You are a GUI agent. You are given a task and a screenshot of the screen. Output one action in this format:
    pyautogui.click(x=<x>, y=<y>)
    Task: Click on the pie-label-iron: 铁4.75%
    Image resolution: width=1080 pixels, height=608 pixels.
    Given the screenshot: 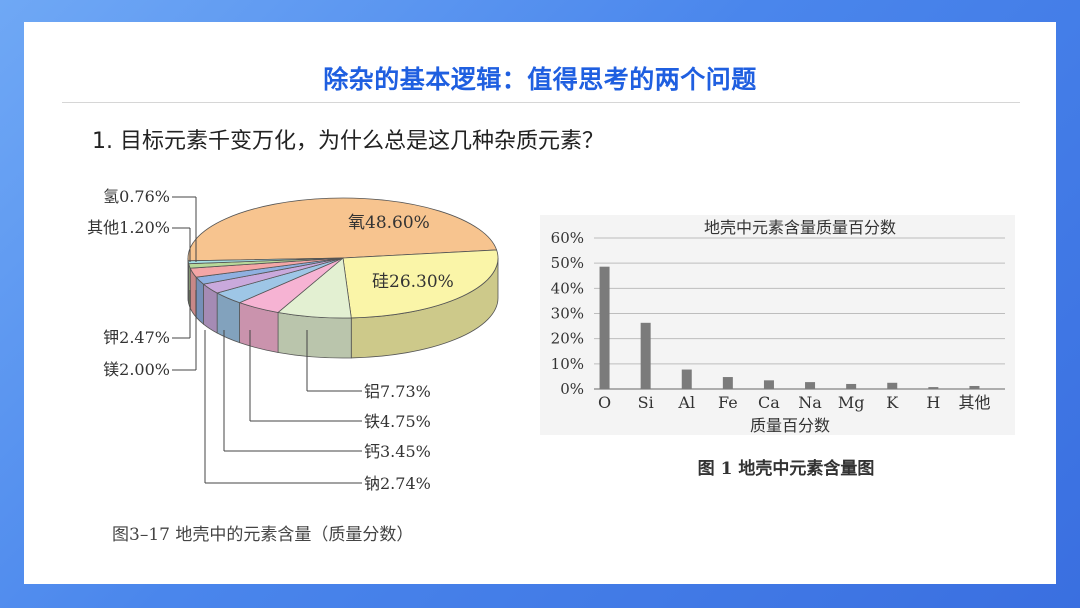 What is the action you would take?
    pyautogui.click(x=397, y=421)
    